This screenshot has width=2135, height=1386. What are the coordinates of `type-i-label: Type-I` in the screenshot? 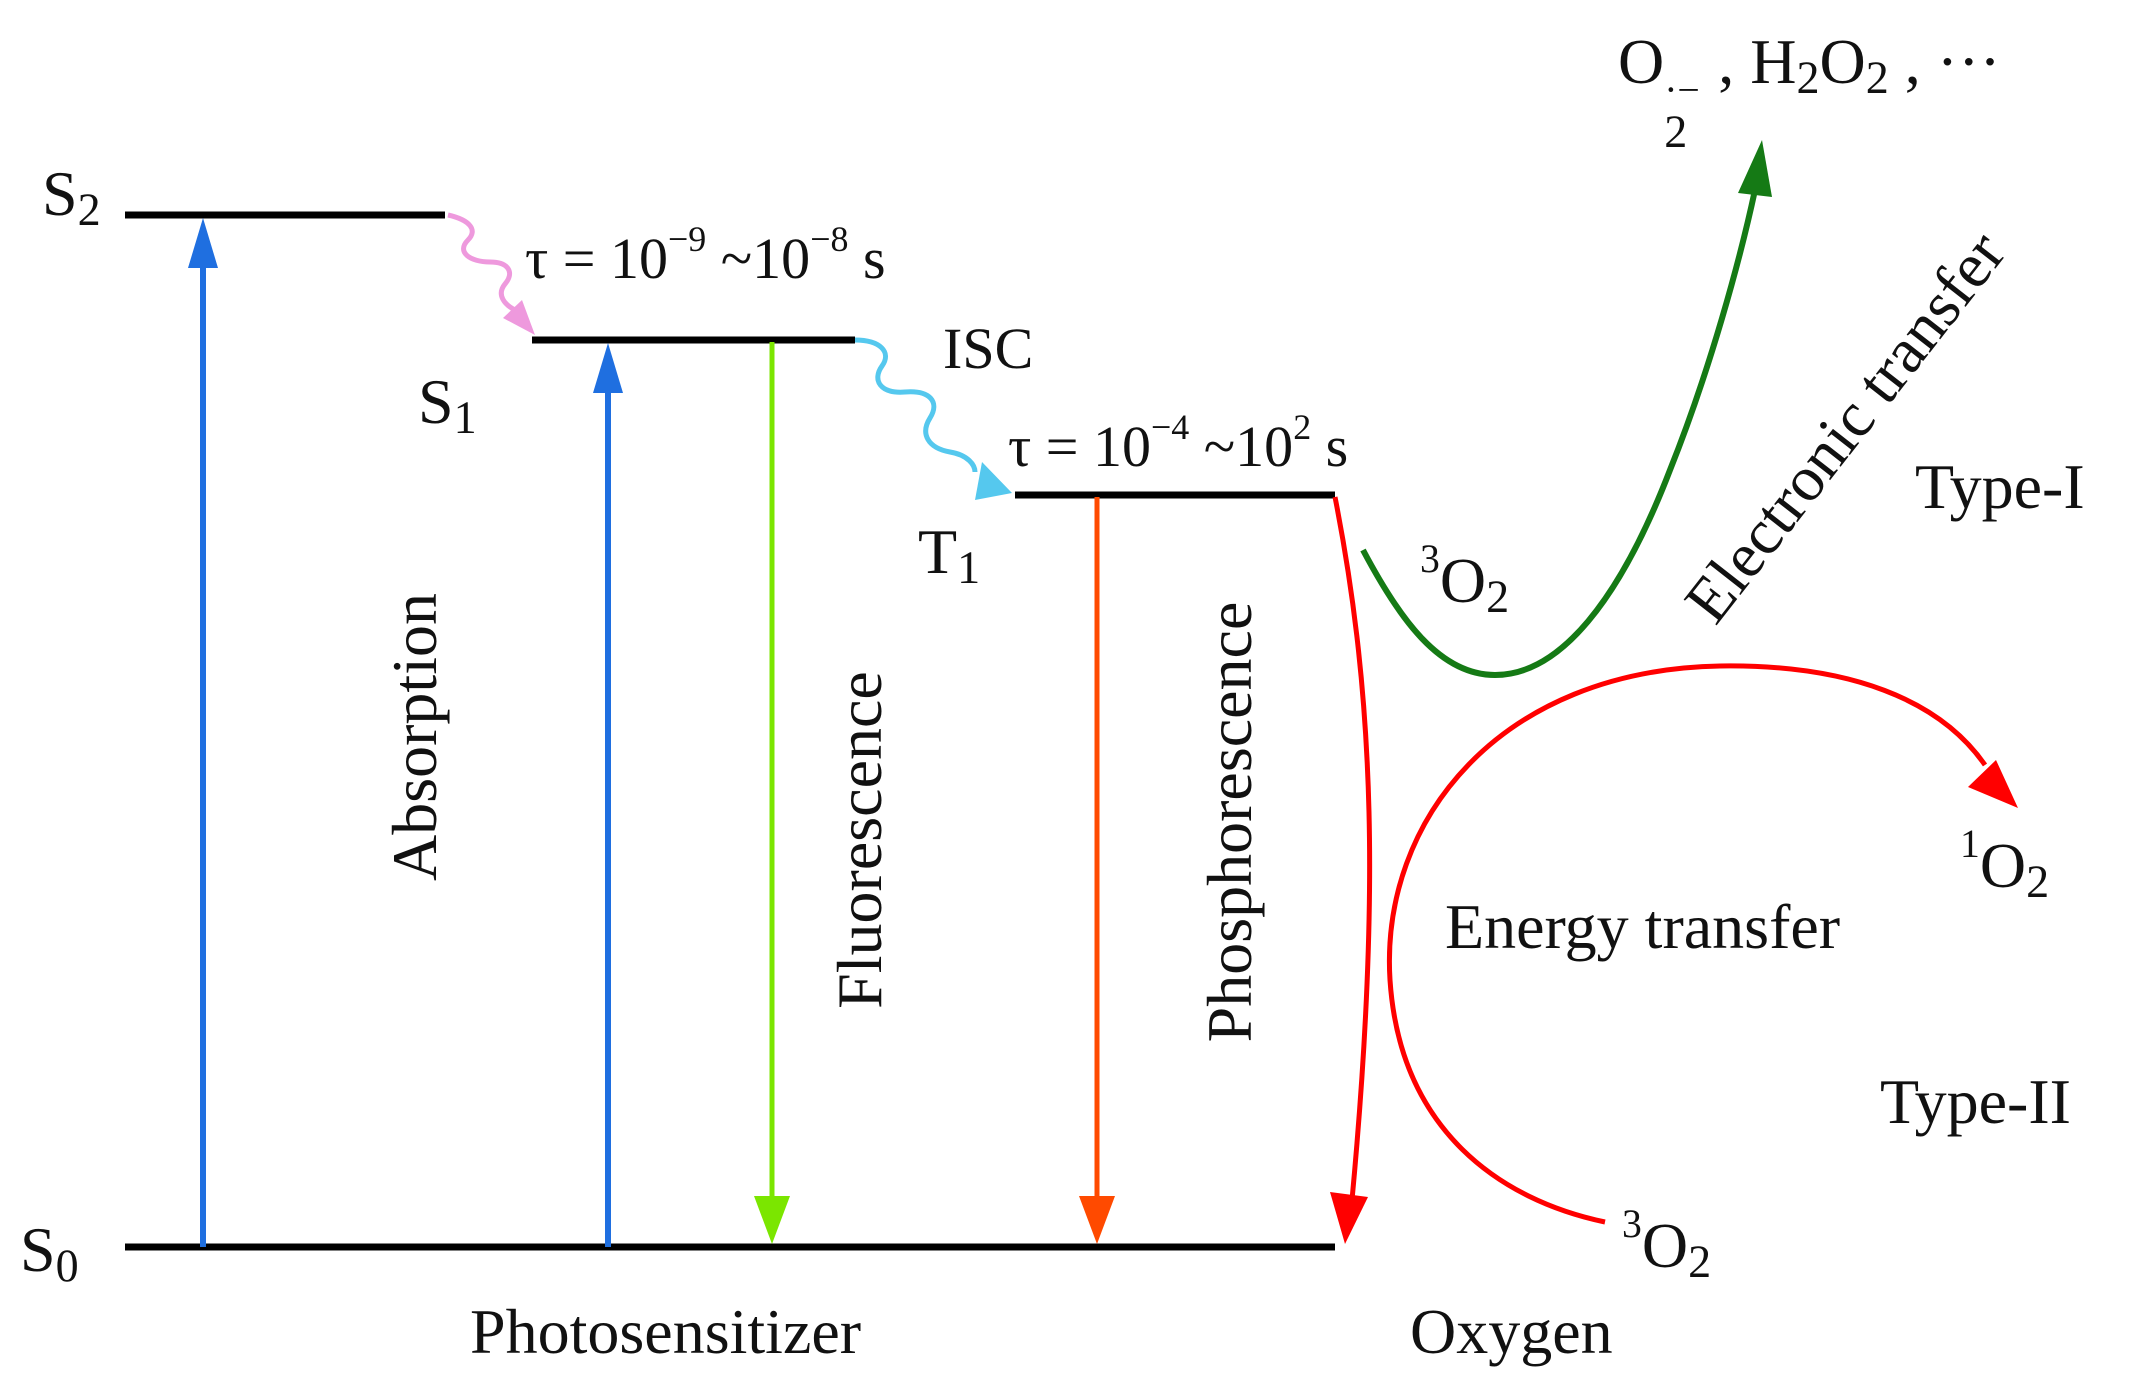 It's located at (2000, 486).